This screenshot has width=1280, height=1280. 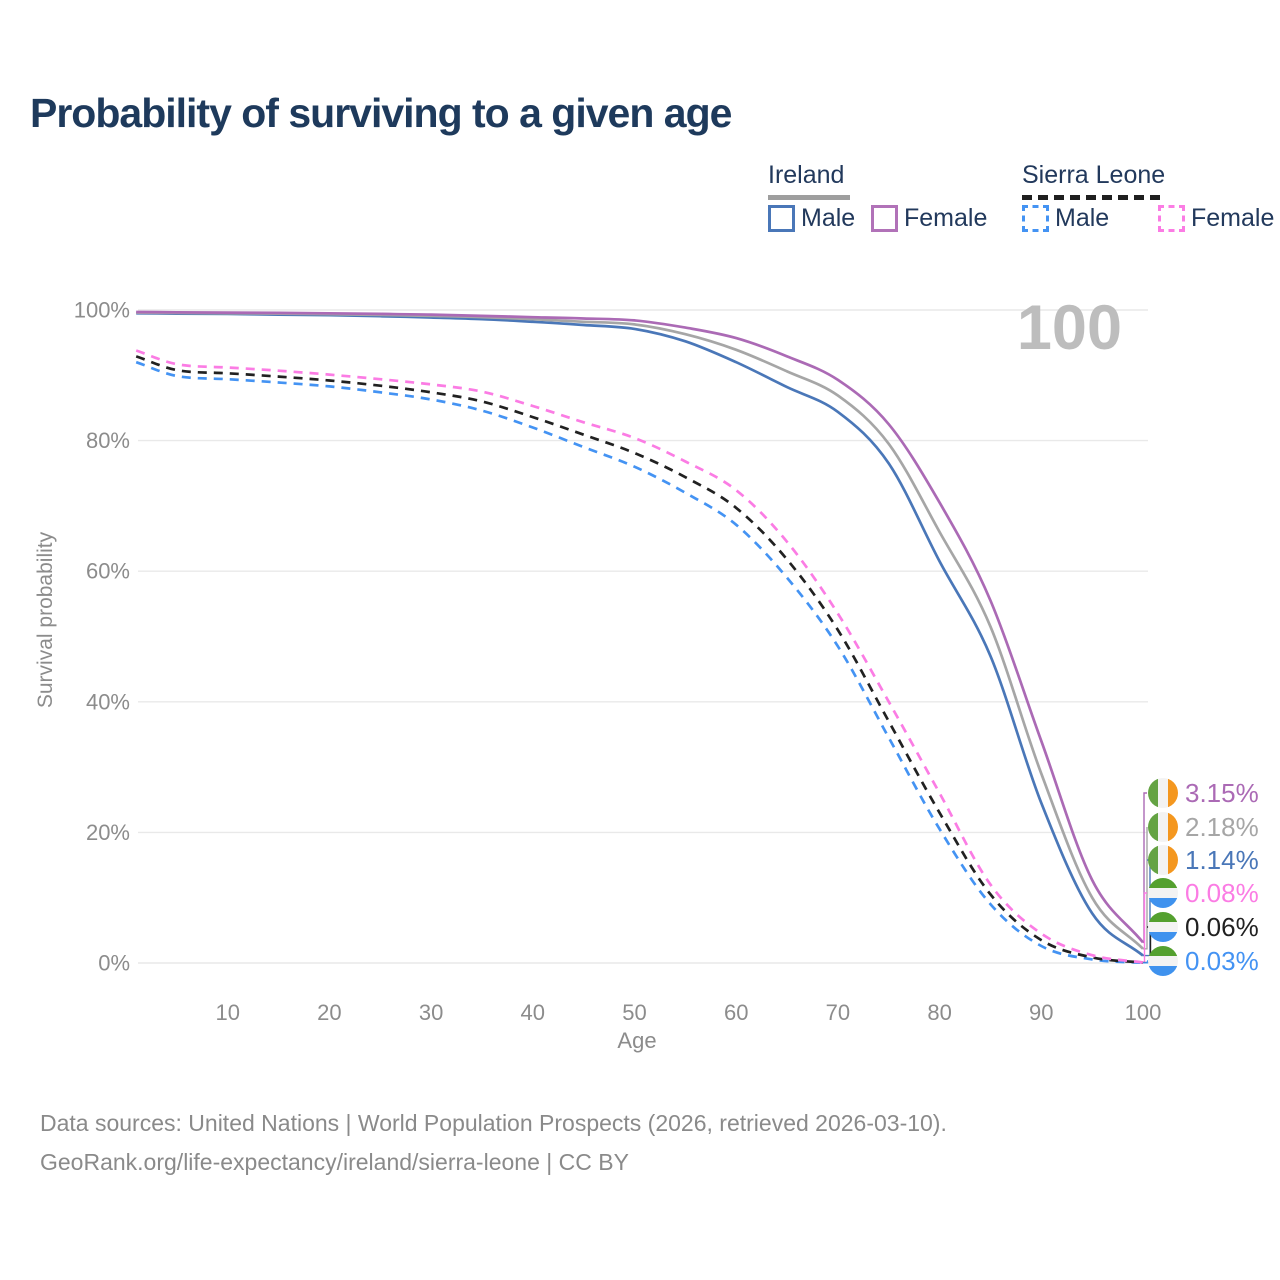 I want to click on end-label-value: 0.08%, so click(x=1222, y=892).